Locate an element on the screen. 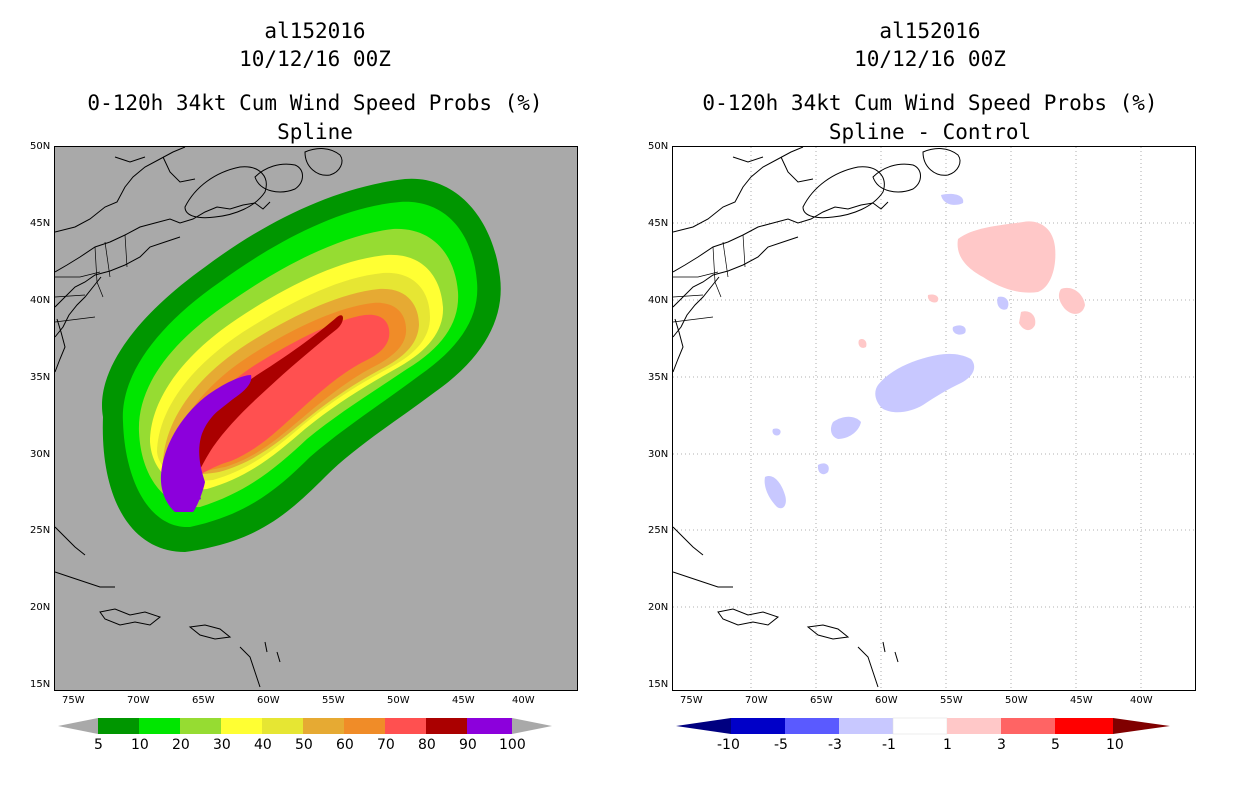 The width and height of the screenshot is (1236, 800). right-negative-diff is located at coordinates (886, 351).